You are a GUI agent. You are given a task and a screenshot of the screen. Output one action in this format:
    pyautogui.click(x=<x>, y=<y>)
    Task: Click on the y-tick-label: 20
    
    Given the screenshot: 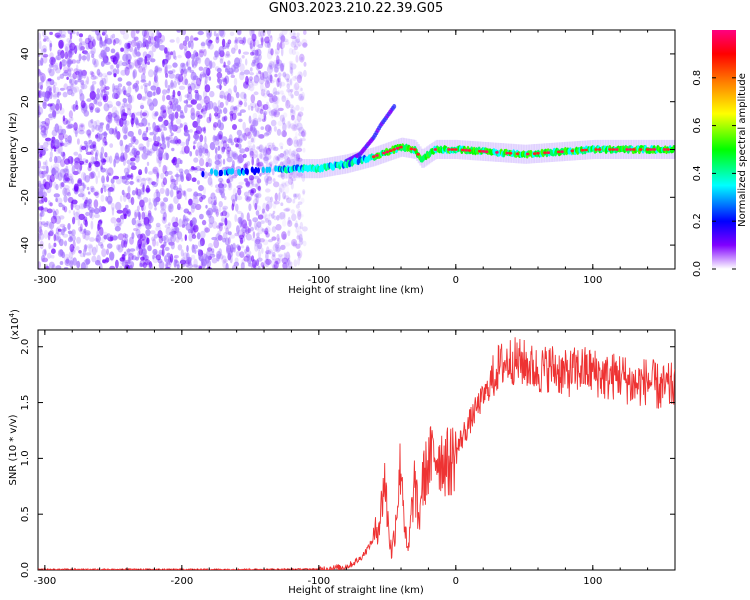 What is the action you would take?
    pyautogui.click(x=25, y=101)
    